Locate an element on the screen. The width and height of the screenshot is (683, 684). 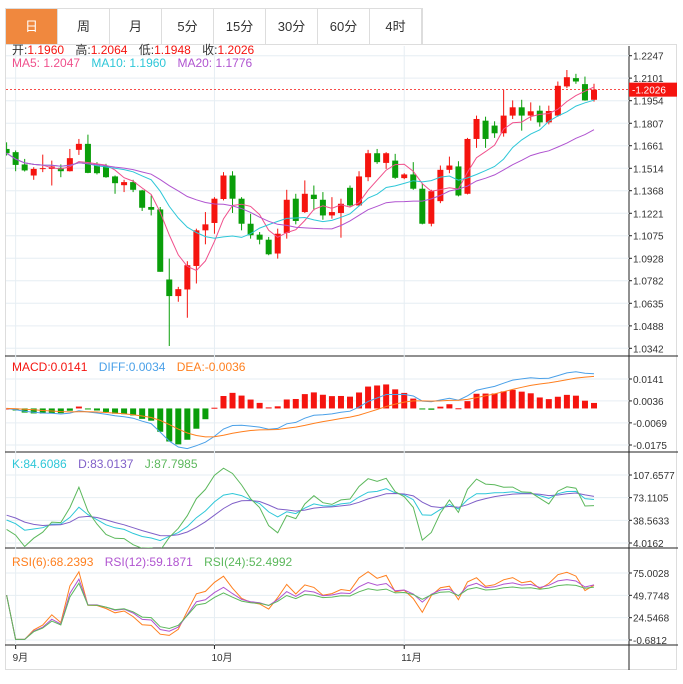
rsi6-value: RSI(6):68.2393 is located at coordinates (53, 562).